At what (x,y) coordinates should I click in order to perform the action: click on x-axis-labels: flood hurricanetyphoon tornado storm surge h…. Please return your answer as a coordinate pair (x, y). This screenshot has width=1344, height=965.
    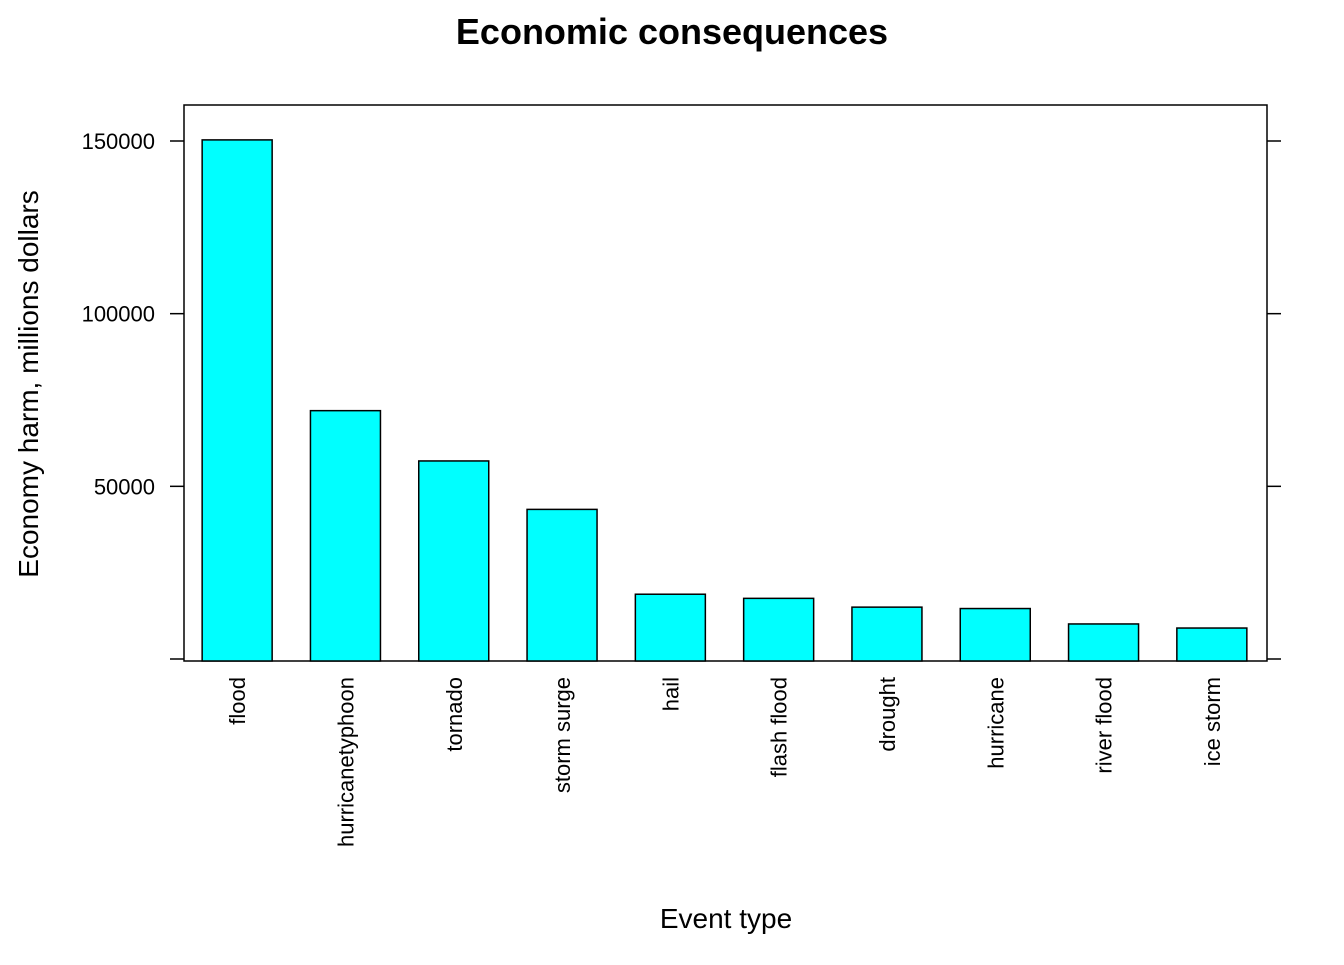
    Looking at the image, I should click on (725, 762).